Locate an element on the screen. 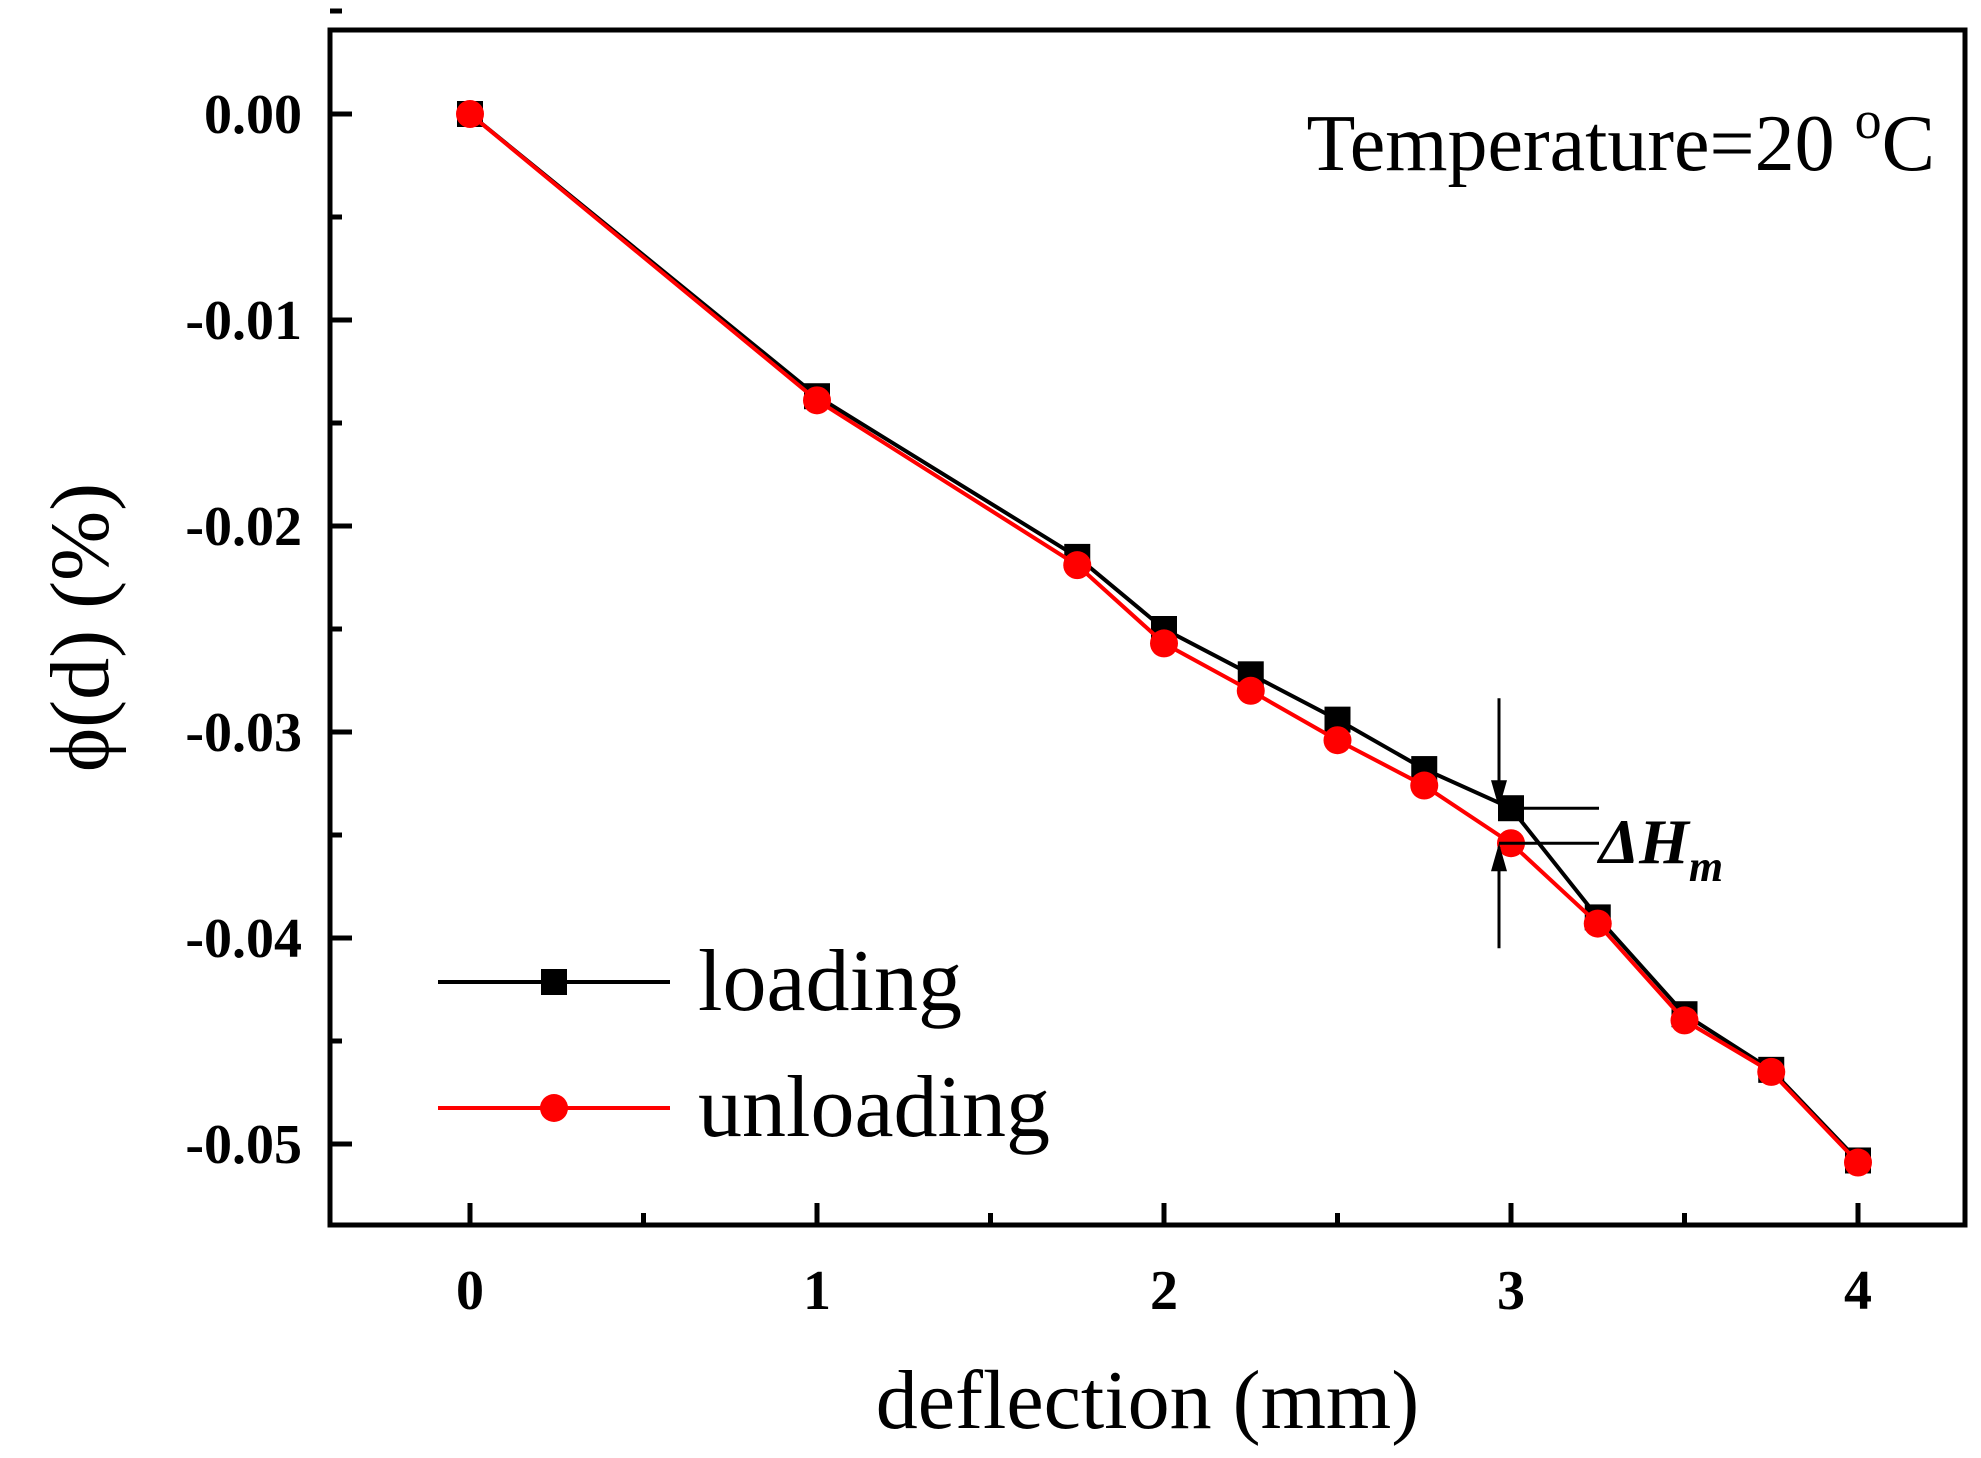 The height and width of the screenshot is (1458, 1981). x-tick-label: 0 is located at coordinates (470, 1291).